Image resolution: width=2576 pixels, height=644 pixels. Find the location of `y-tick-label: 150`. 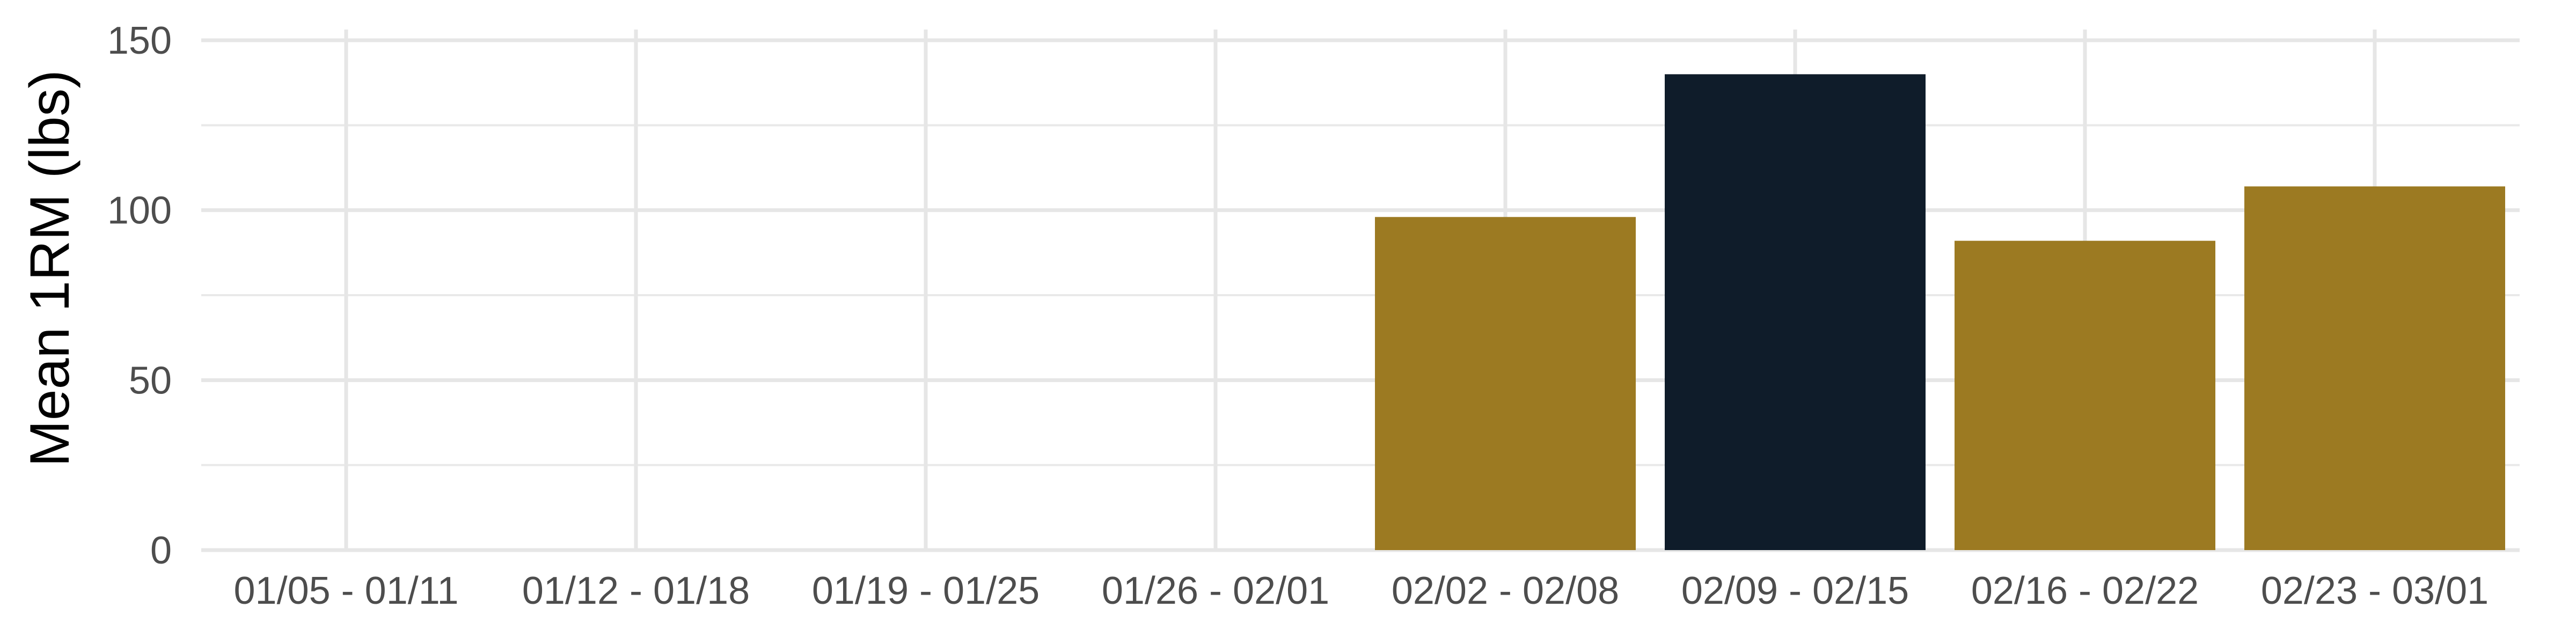

y-tick-label: 150 is located at coordinates (139, 40).